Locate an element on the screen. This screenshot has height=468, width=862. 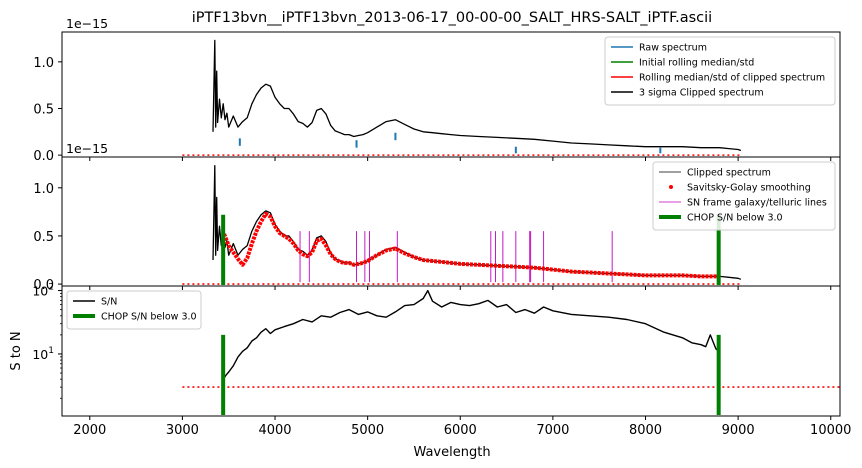
x-tick-label: 3000 is located at coordinates (182, 430).